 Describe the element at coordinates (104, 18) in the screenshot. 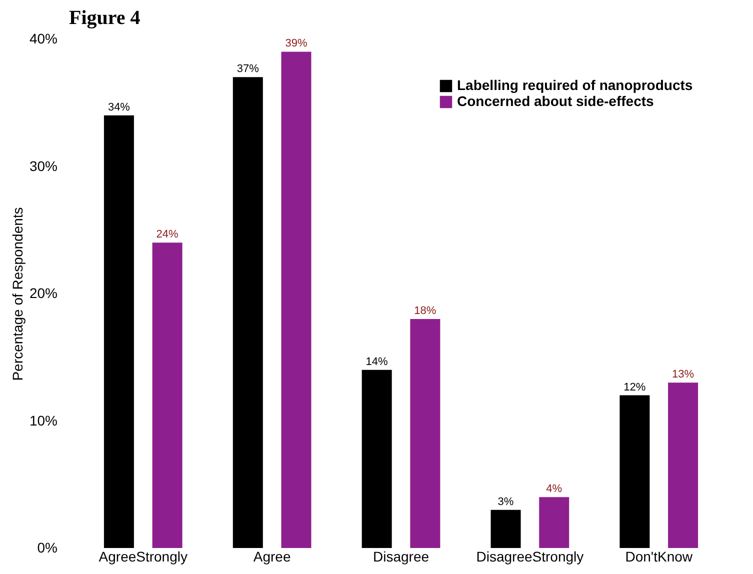

I see `chart-title: Figure 4` at that location.